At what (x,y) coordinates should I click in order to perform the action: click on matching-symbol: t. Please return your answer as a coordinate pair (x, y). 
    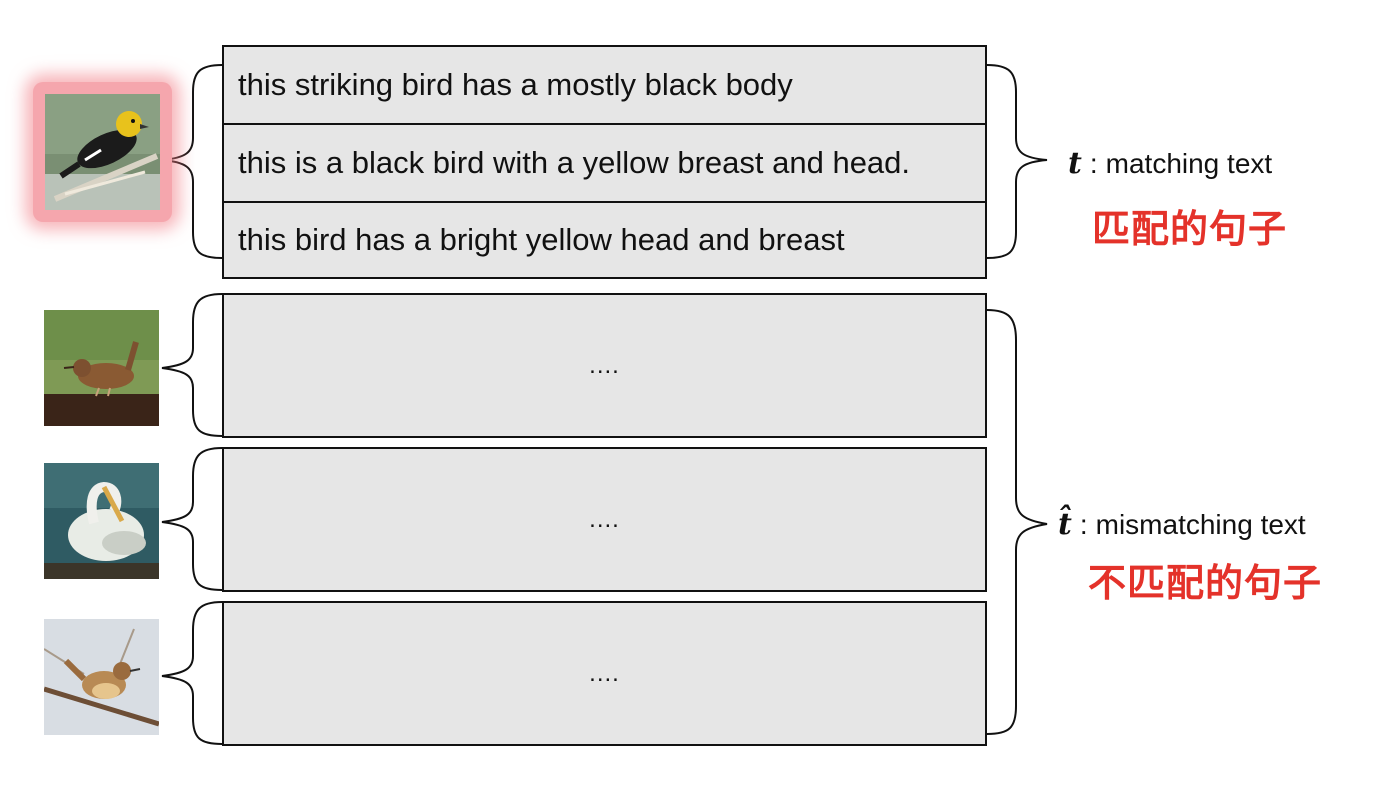
    Looking at the image, I should click on (1075, 163).